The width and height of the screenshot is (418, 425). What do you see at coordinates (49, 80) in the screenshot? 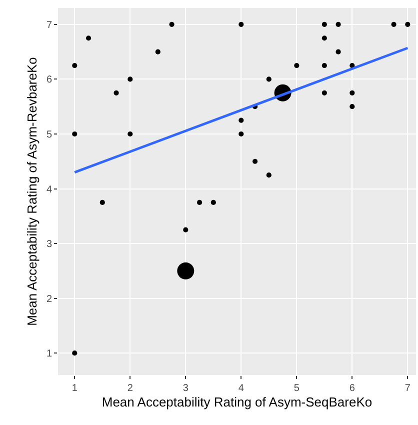
I see `y-tick-label: 6` at bounding box center [49, 80].